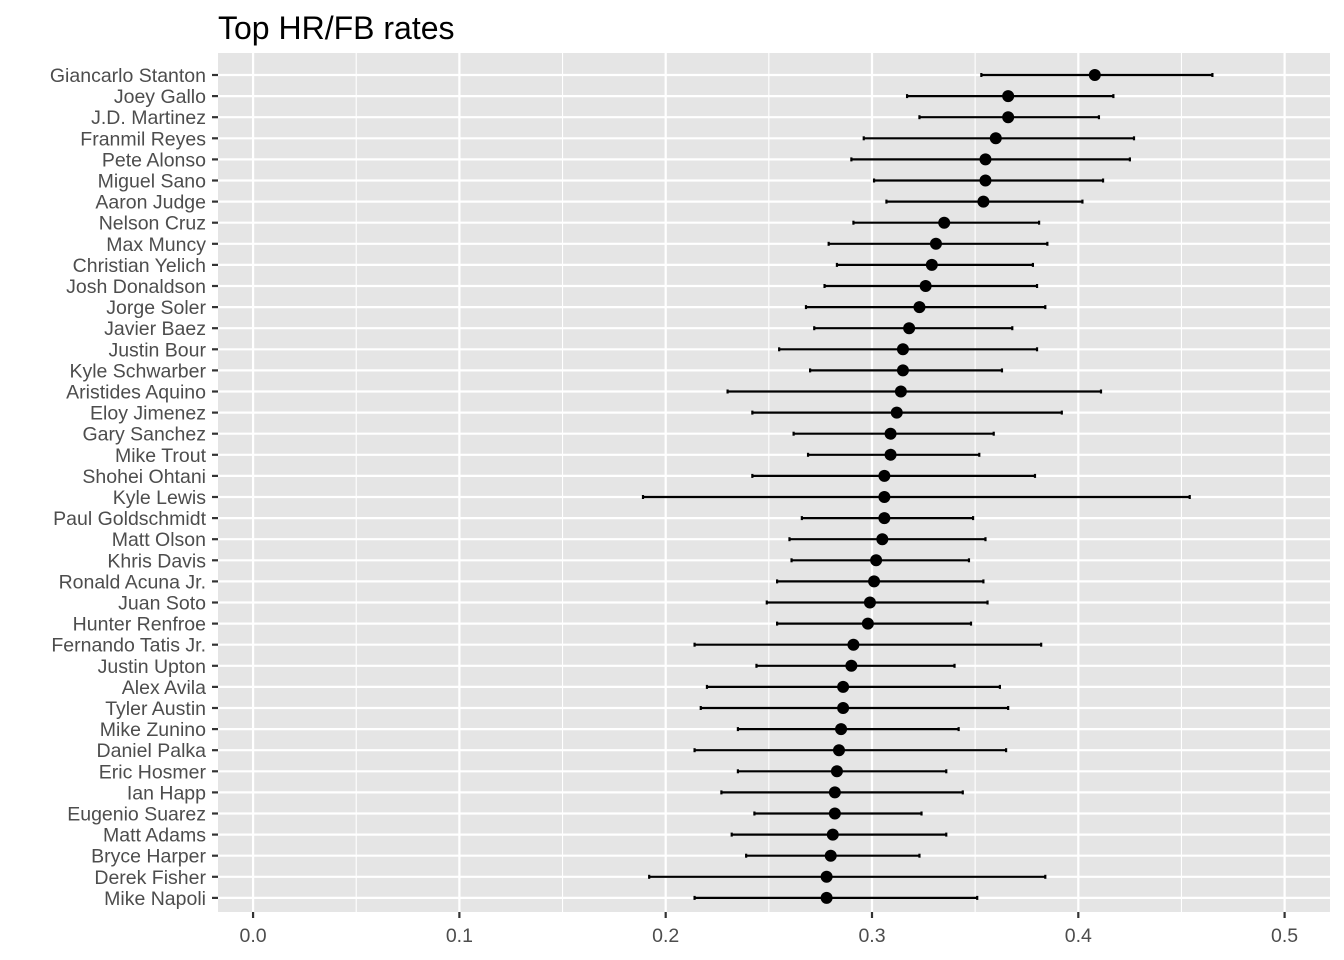 The width and height of the screenshot is (1344, 960). I want to click on y-tick-label: Miguel Sano, so click(152, 182).